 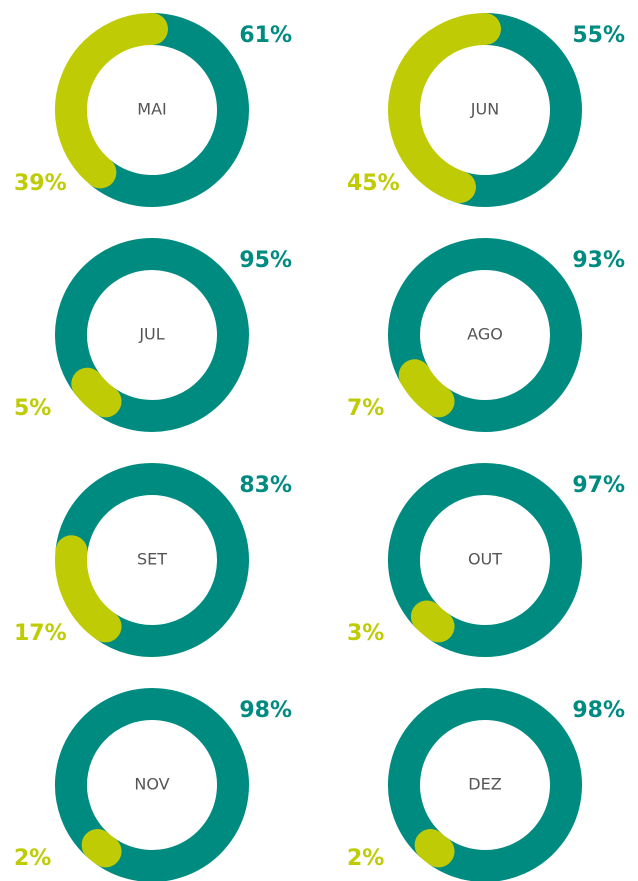 I want to click on donut-title: OUT, so click(x=485, y=559).